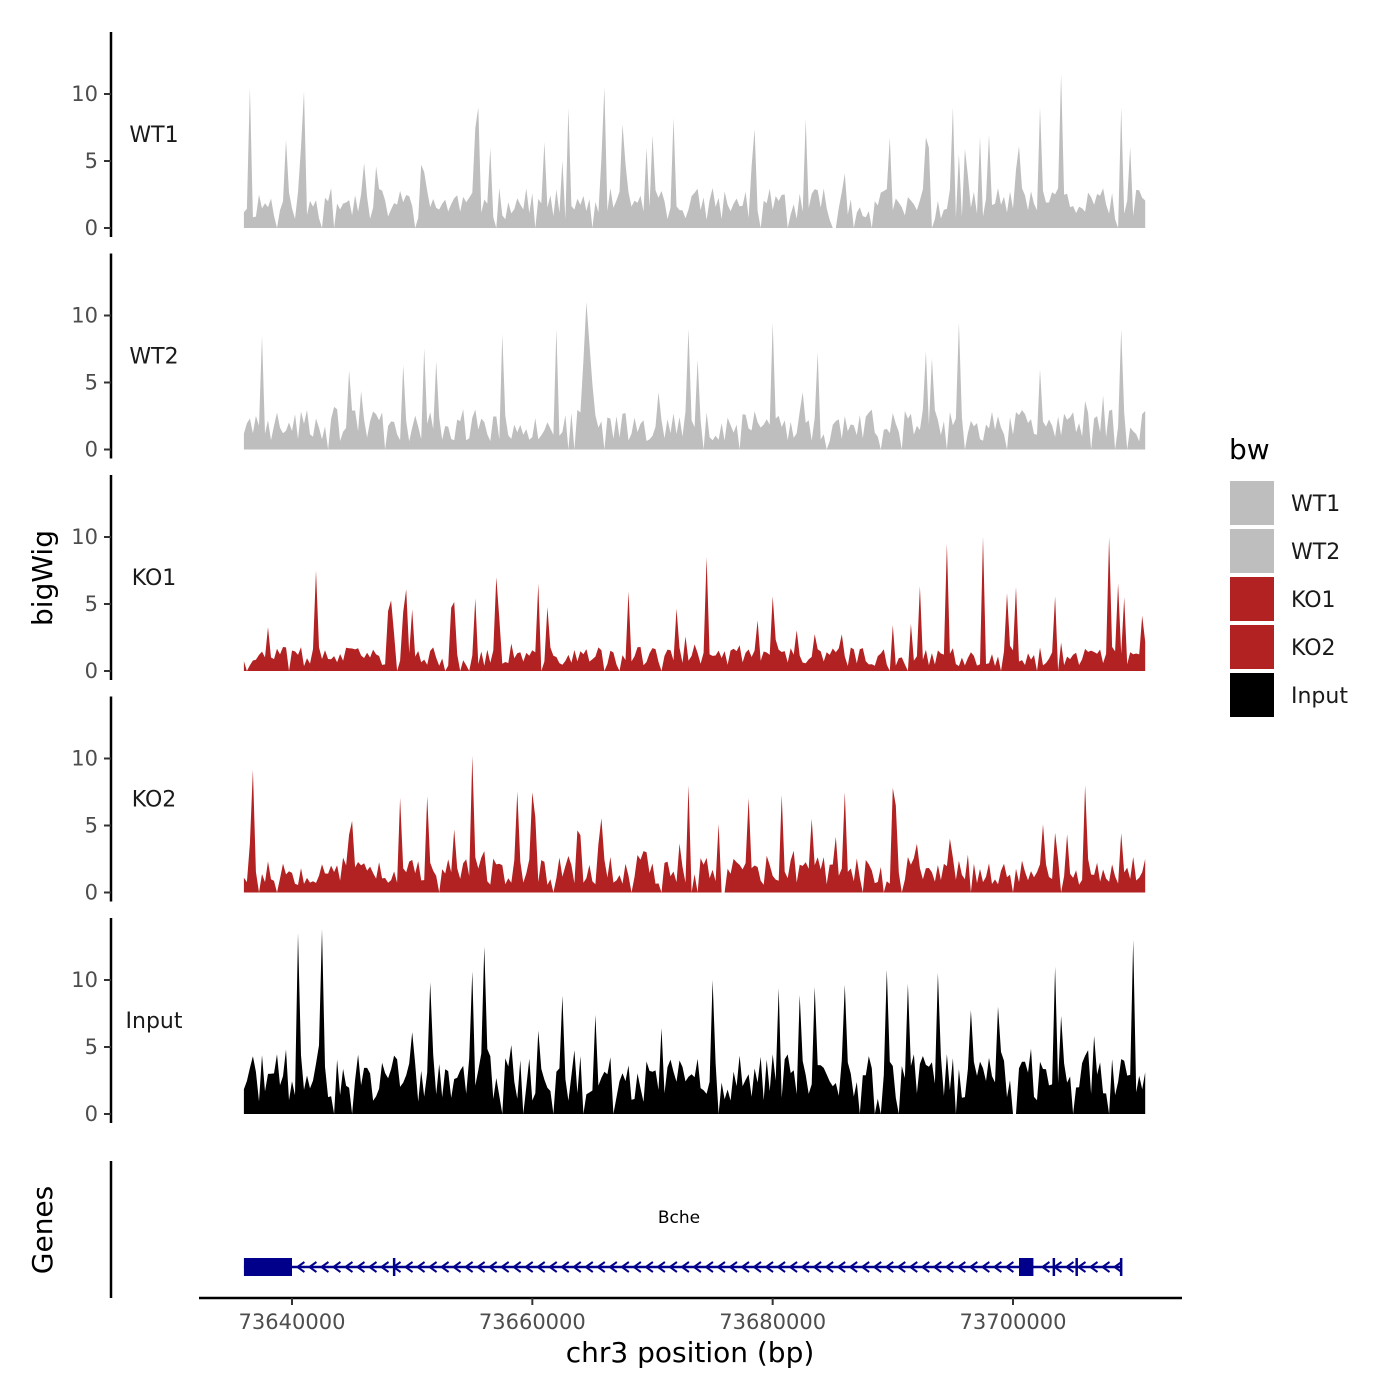 This screenshot has height=1400, width=1400. I want to click on track-wt2: 0 5 10 WT2, so click(608, 357).